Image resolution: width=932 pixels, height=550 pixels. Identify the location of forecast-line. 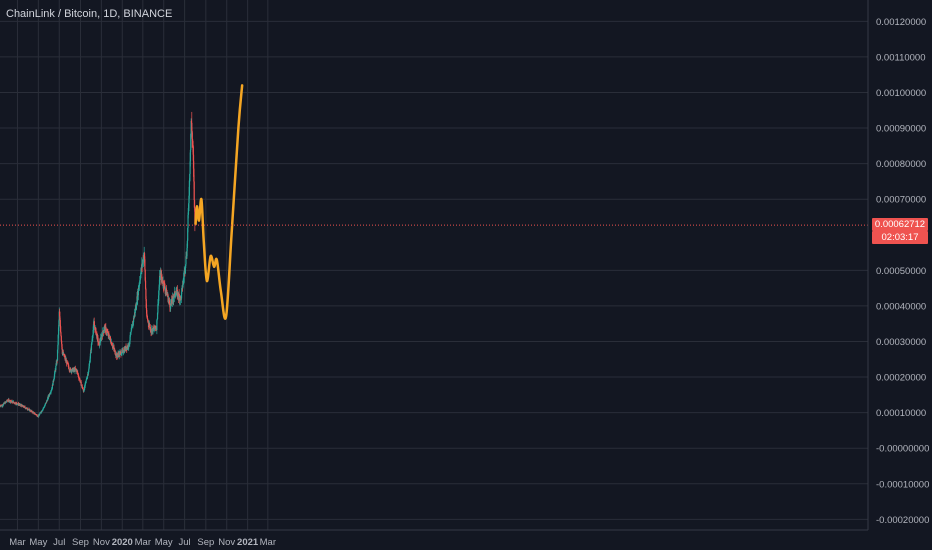
(219, 202).